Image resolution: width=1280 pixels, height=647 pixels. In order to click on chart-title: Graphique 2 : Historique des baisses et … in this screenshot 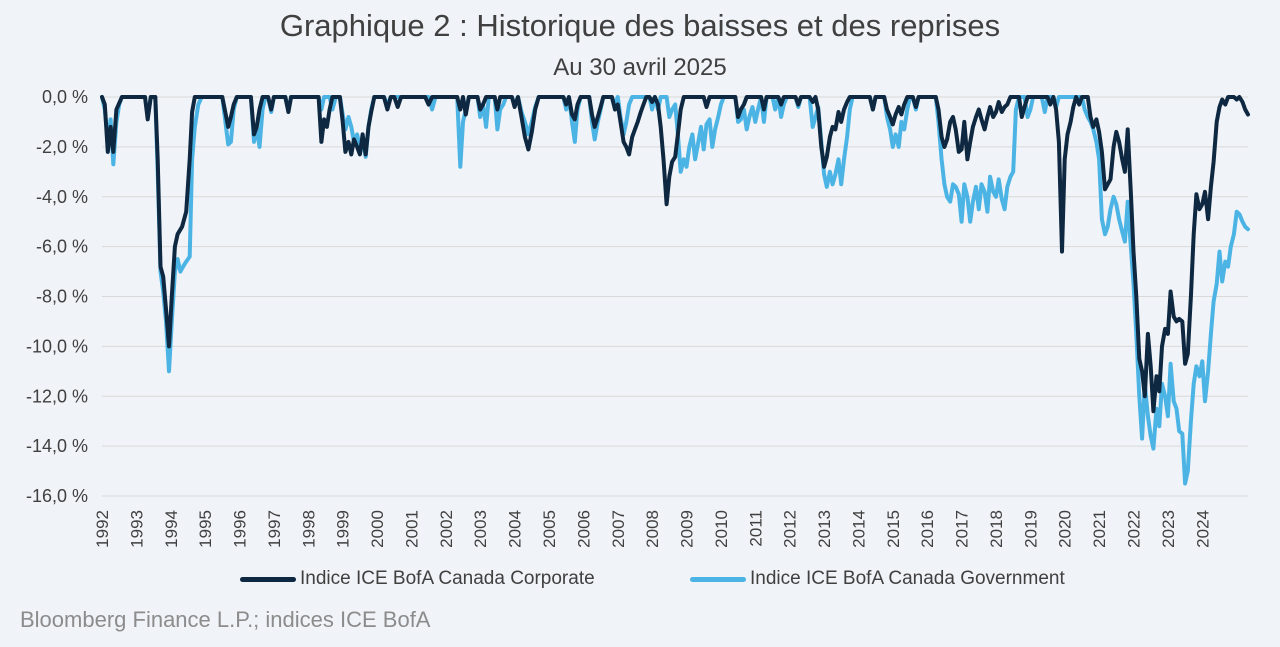, I will do `click(640, 25)`.